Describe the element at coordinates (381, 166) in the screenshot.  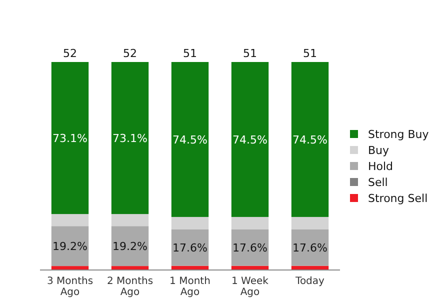
I see `legend-label: Hold` at that location.